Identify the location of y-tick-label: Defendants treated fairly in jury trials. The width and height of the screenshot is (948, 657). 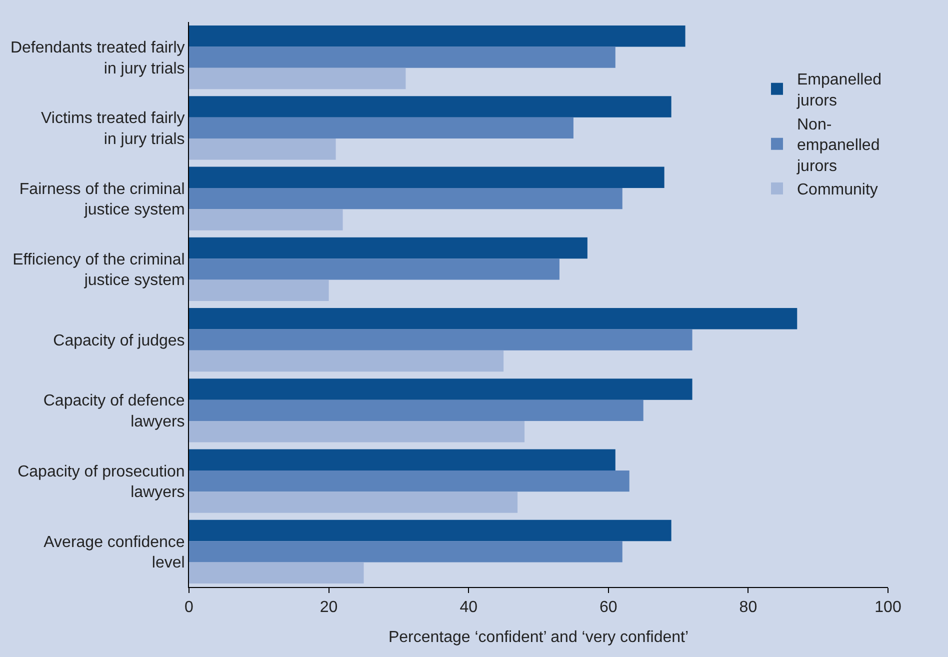
(97, 59).